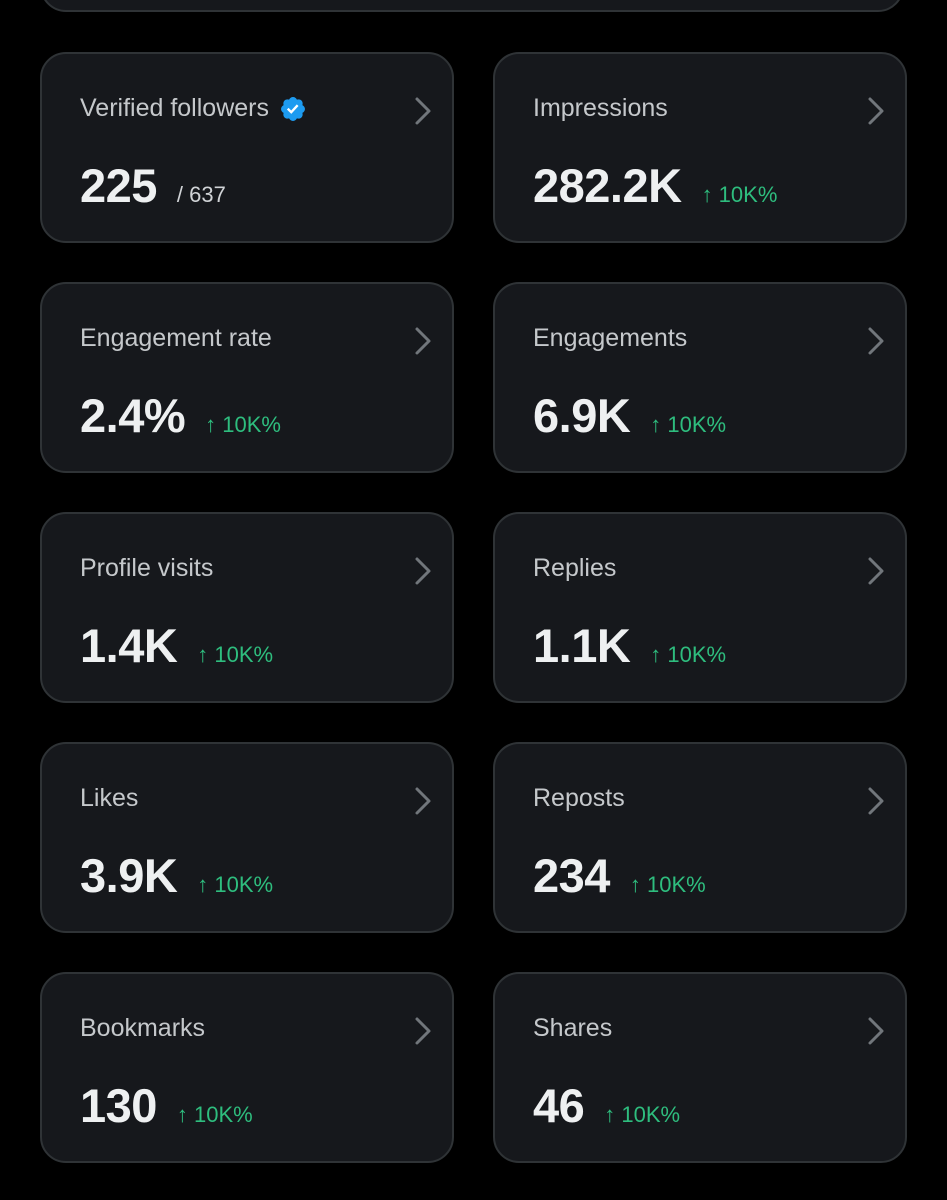 The width and height of the screenshot is (947, 1200). Describe the element at coordinates (700, 1067) in the screenshot. I see `stat-card-shares: Shares 46 ↑ 10K%` at that location.